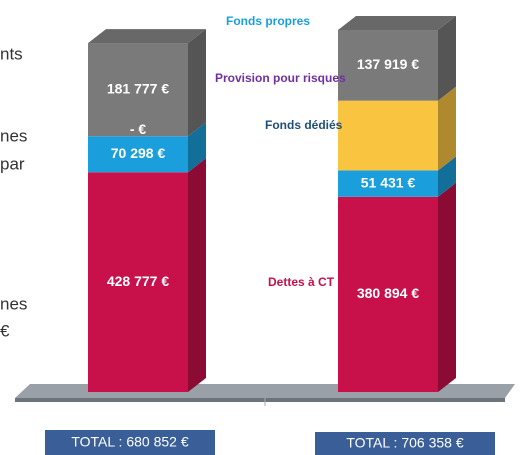  I want to click on series-label: Dettes à CT, so click(301, 282).